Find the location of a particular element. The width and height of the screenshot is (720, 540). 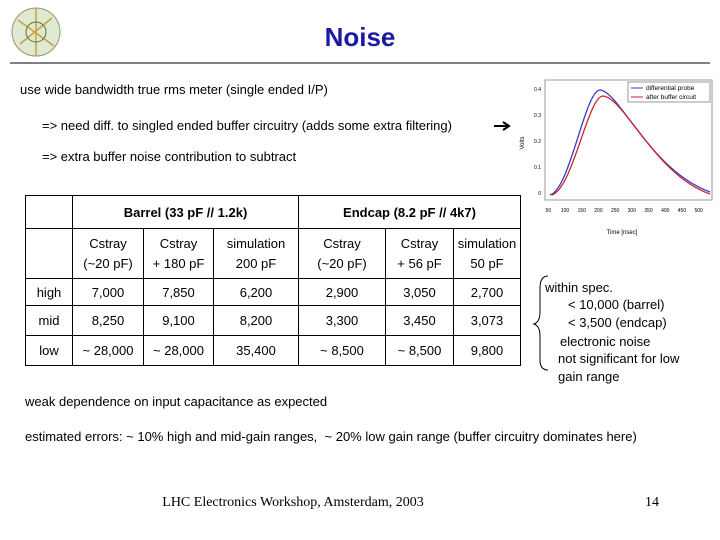

column-header: Cstray + 180 pF is located at coordinates (178, 253).